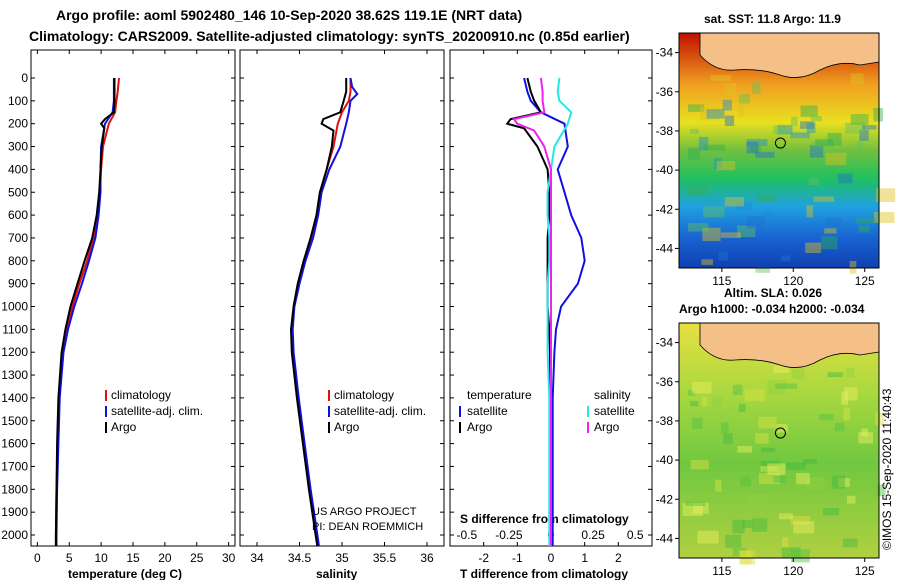  I want to click on depth-tick-label: 1900, so click(14, 512).